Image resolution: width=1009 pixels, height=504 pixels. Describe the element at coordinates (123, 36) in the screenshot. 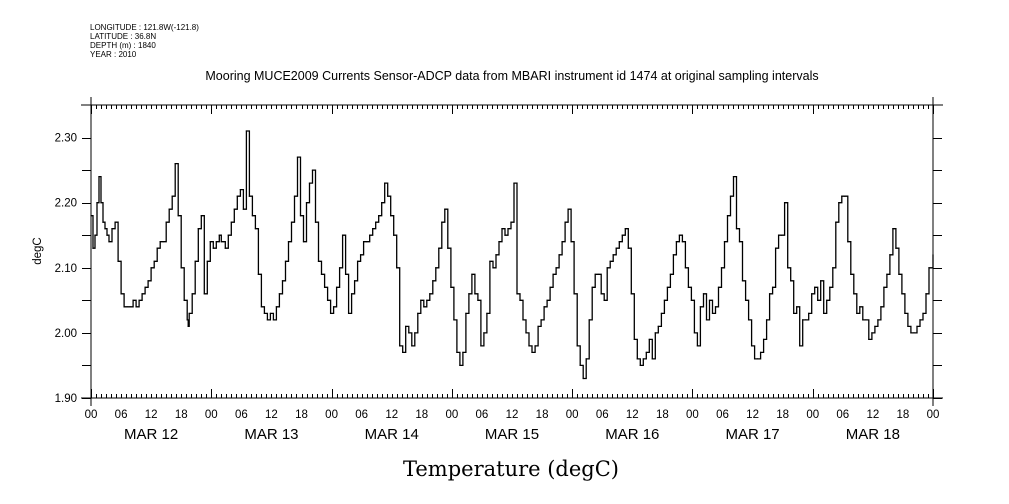

I see `latitude-label: LATITUDE : 36.8N` at that location.